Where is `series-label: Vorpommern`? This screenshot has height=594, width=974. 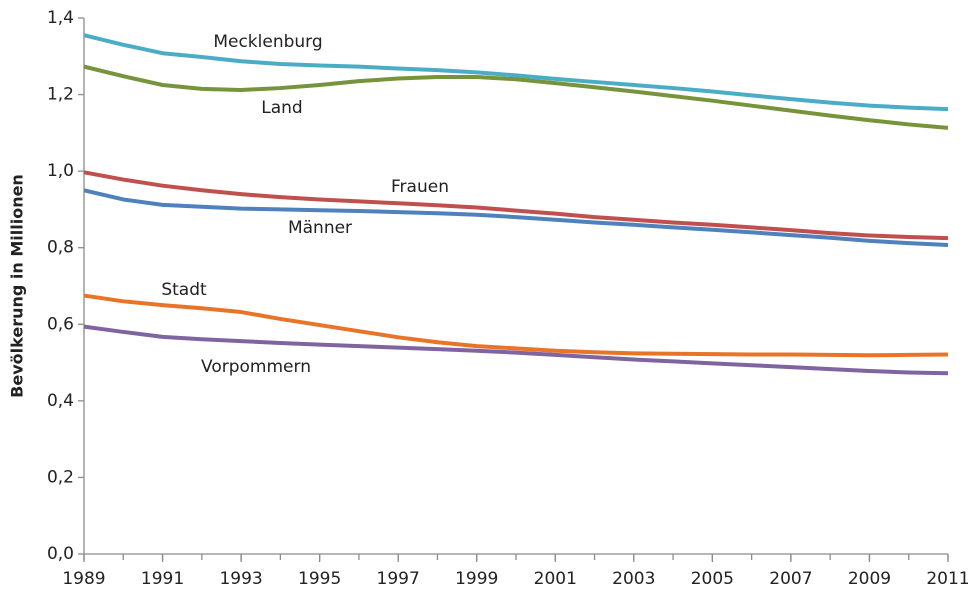
series-label: Vorpommern is located at coordinates (256, 367).